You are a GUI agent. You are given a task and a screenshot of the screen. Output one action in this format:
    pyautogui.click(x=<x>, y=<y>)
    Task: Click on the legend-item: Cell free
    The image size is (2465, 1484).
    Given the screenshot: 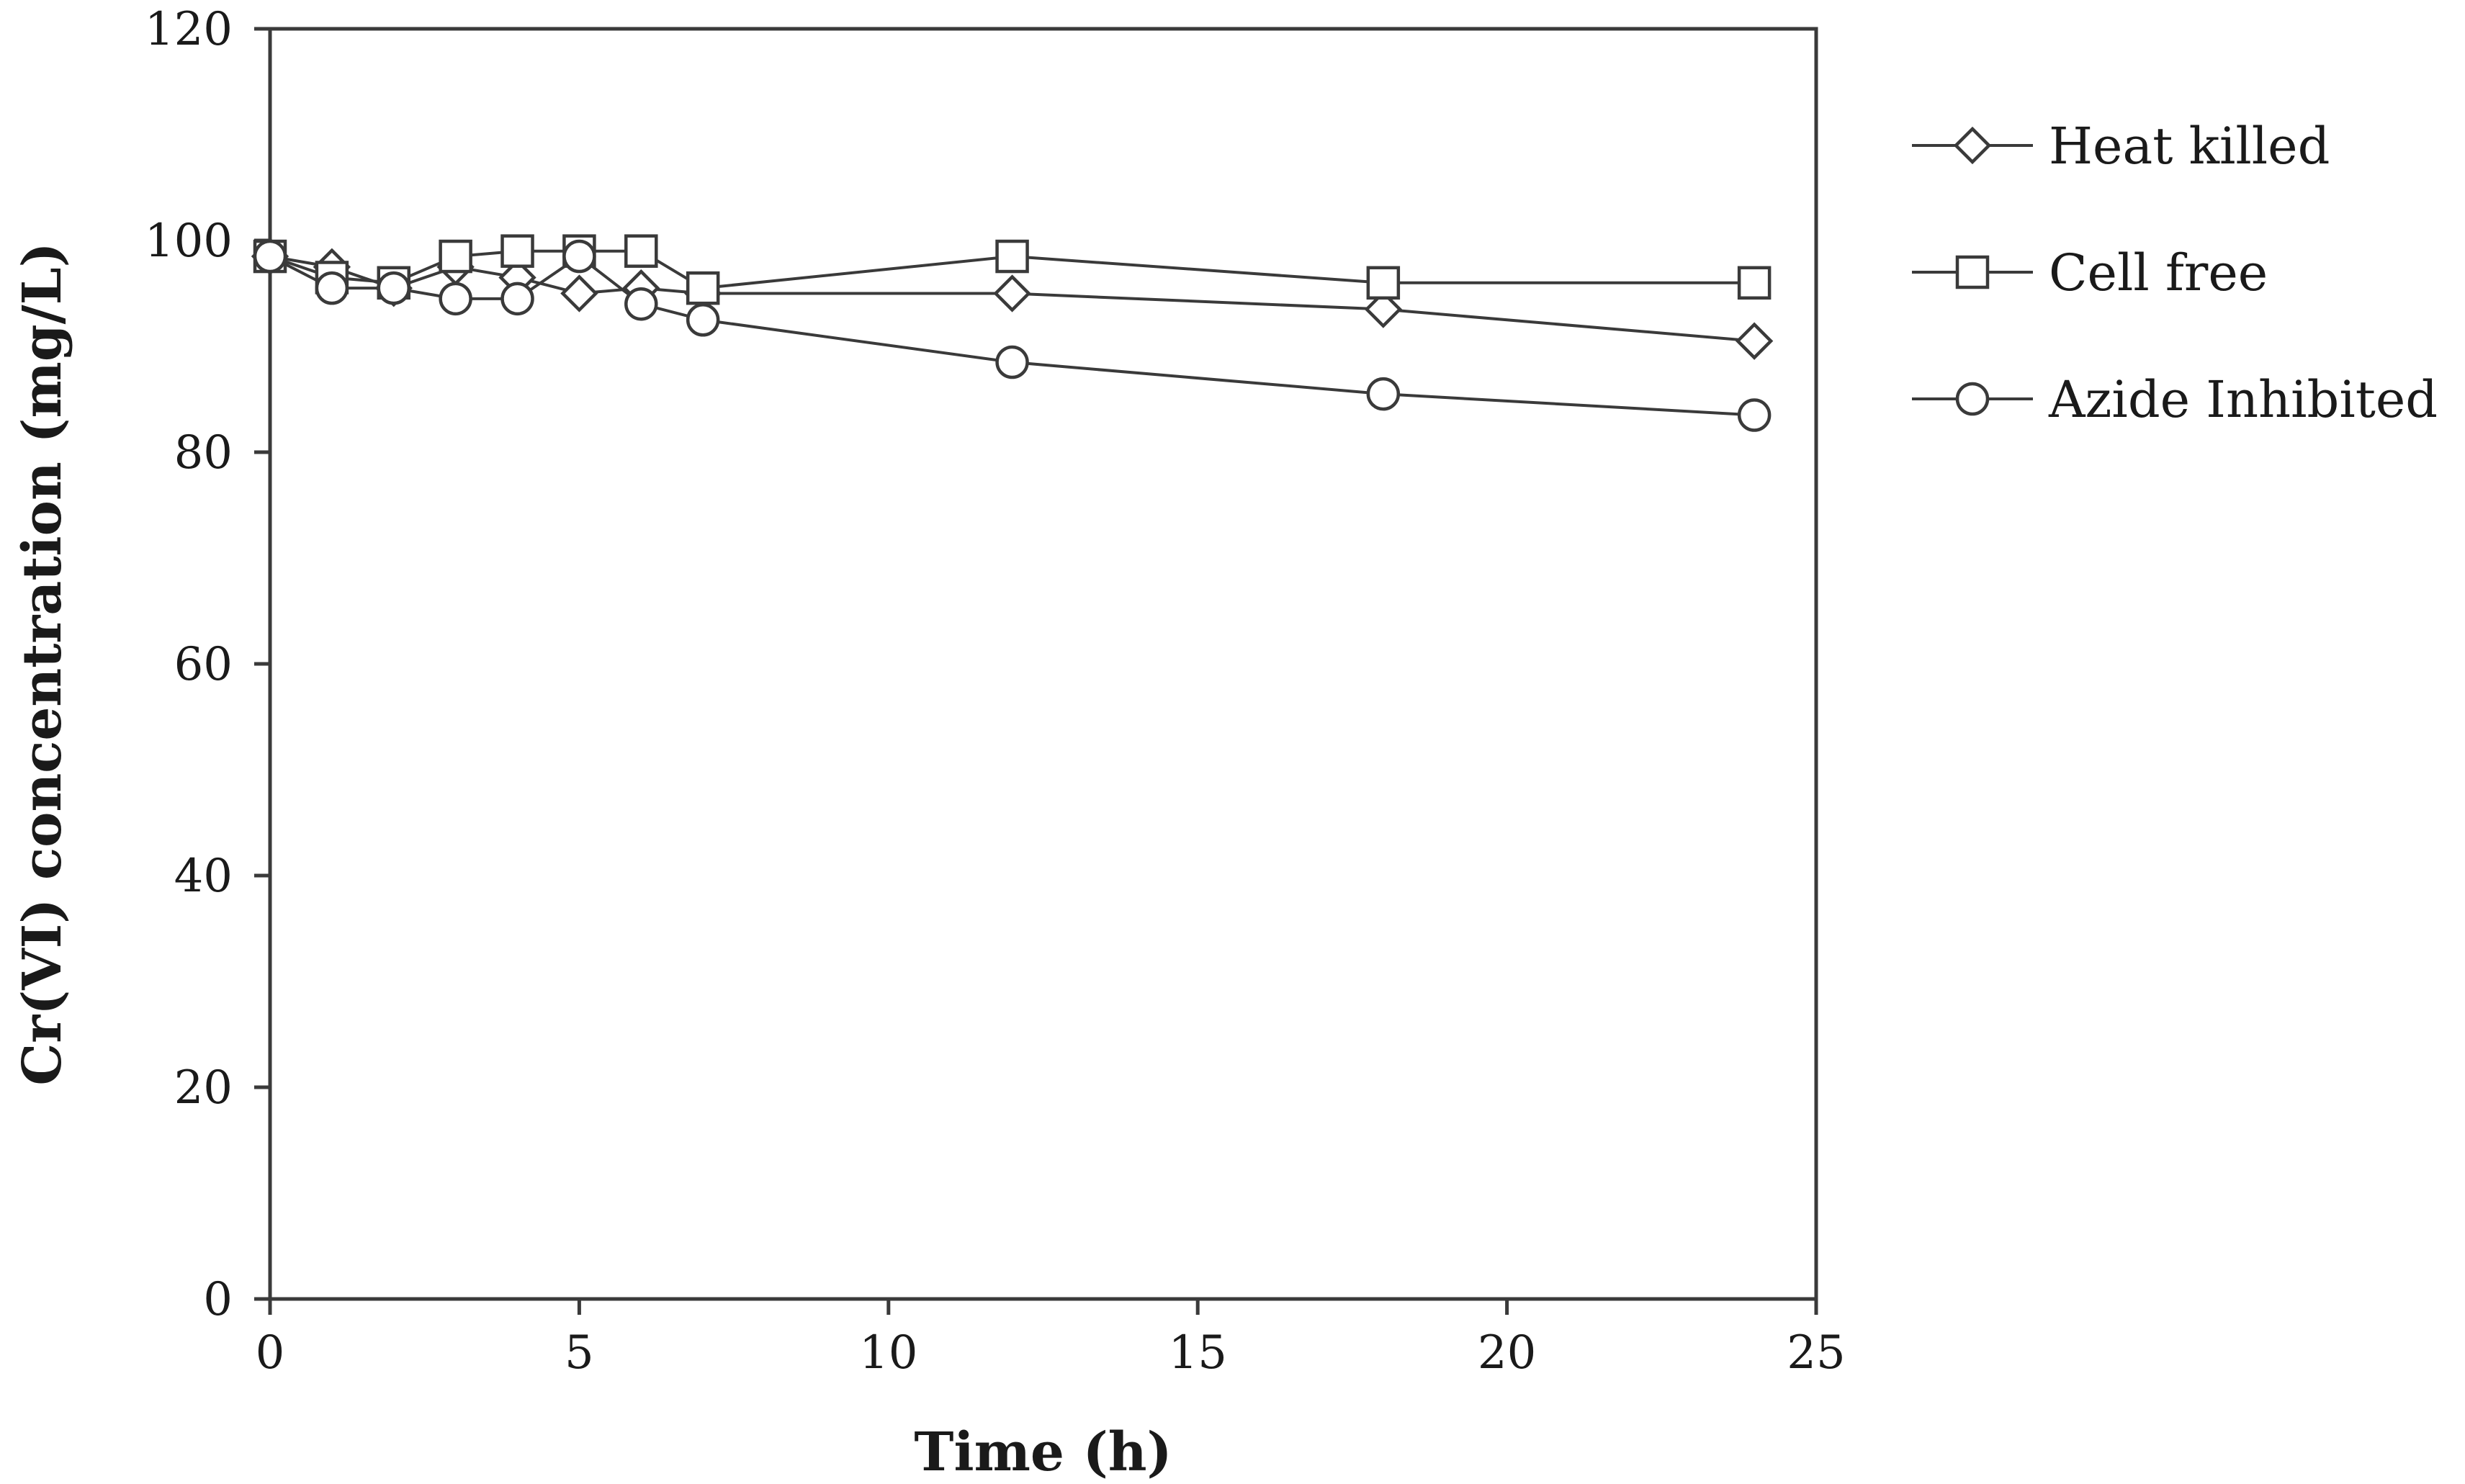 What is the action you would take?
    pyautogui.click(x=2090, y=272)
    